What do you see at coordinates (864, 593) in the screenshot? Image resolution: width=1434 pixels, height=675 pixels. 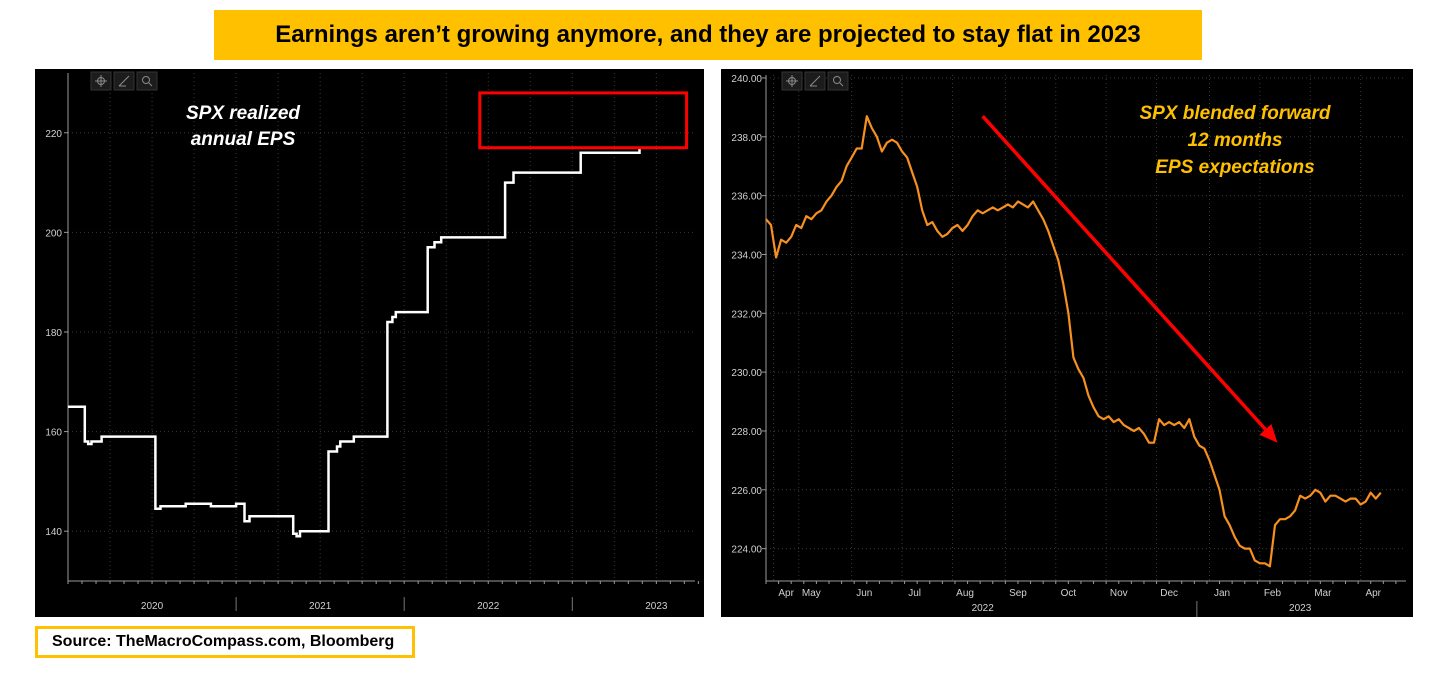 I see `right-xtick-label: Jun` at bounding box center [864, 593].